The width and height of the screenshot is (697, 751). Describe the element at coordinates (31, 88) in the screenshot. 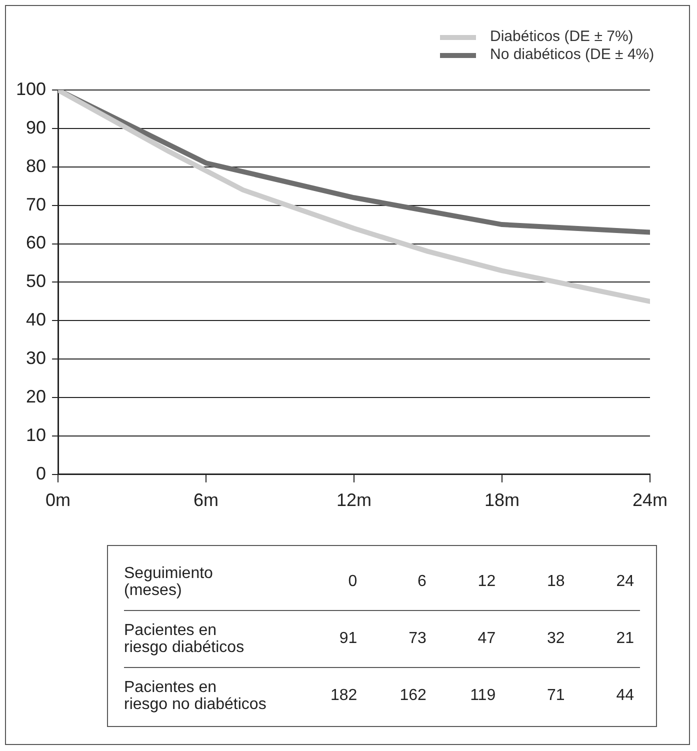

I see `y-tick-label: 100` at that location.